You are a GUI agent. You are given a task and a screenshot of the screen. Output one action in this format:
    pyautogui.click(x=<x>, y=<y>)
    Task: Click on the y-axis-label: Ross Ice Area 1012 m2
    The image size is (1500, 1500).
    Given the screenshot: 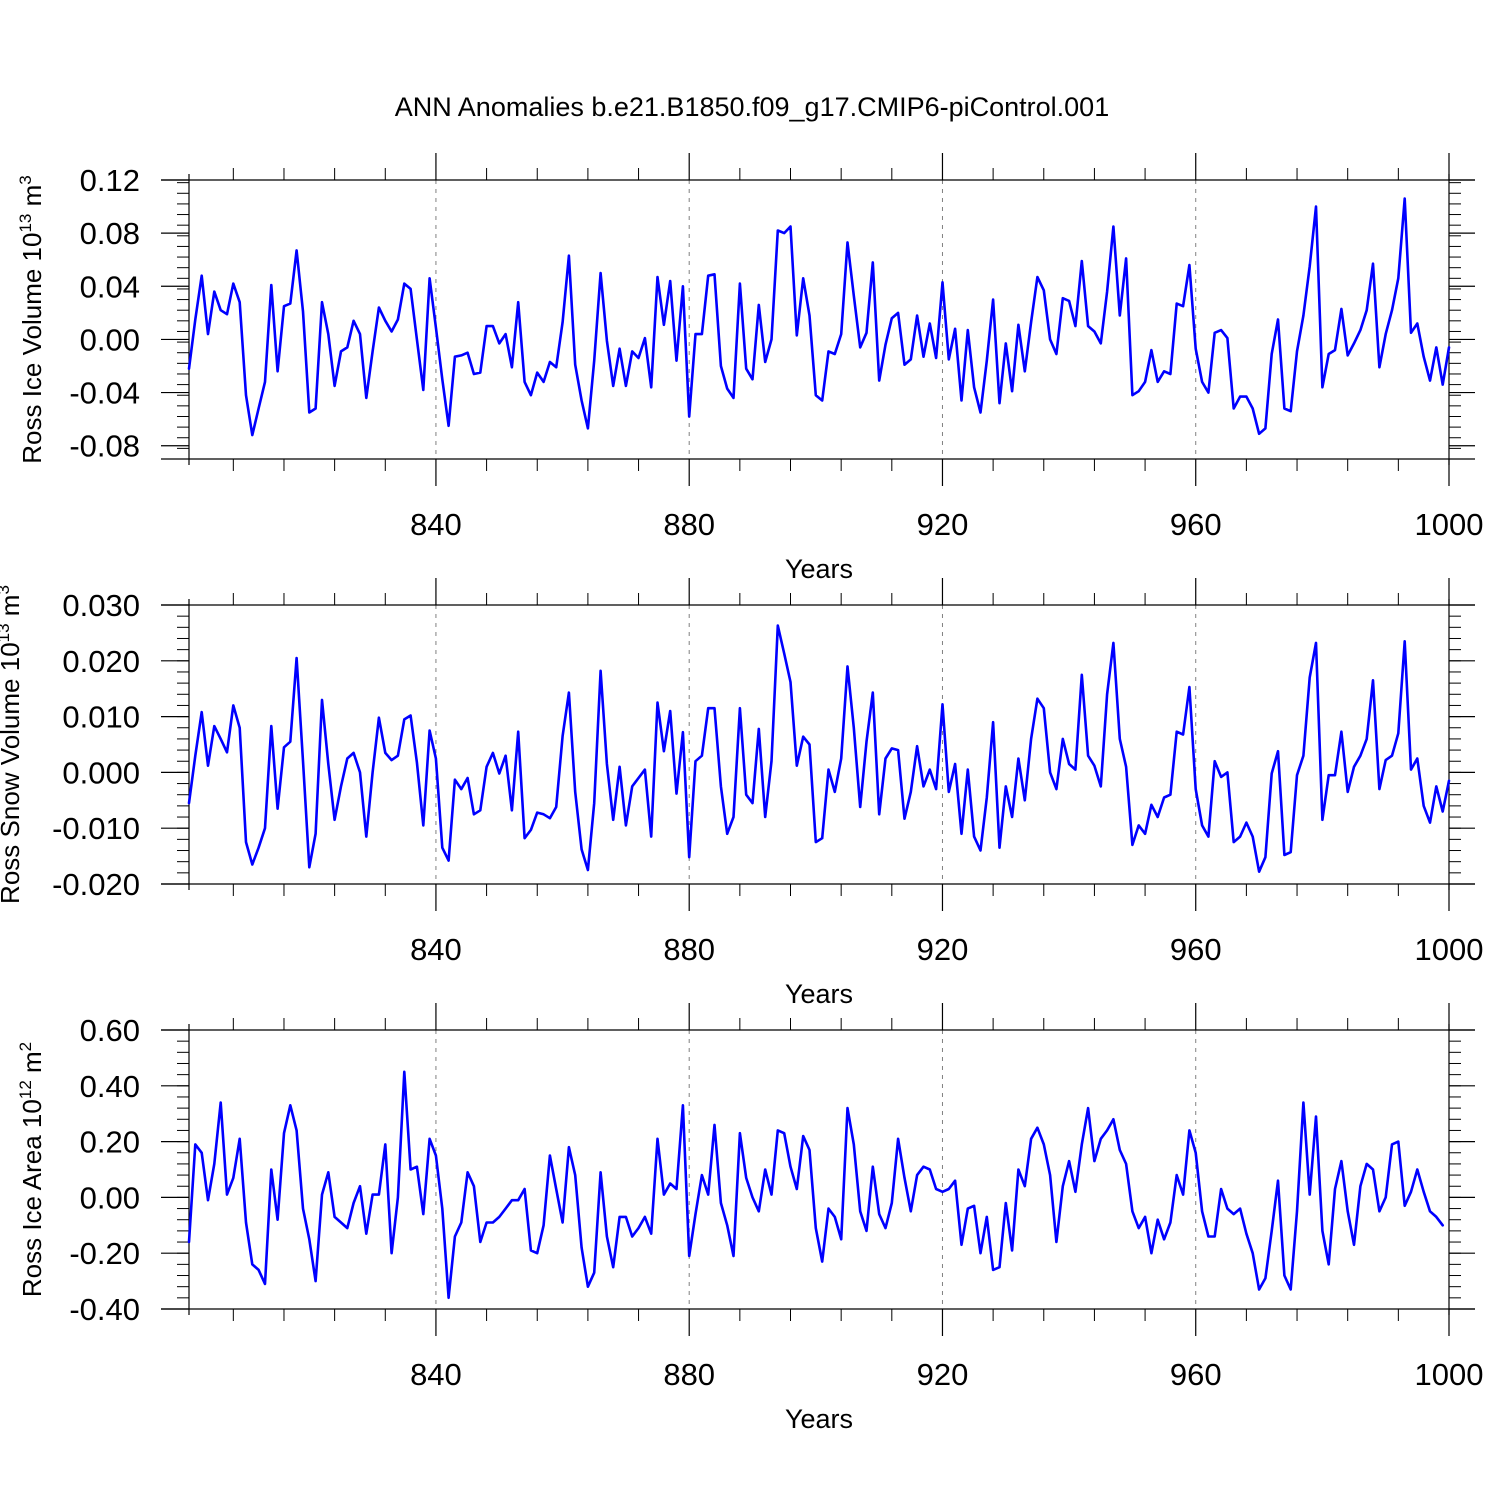 What is the action you would take?
    pyautogui.click(x=31, y=1169)
    